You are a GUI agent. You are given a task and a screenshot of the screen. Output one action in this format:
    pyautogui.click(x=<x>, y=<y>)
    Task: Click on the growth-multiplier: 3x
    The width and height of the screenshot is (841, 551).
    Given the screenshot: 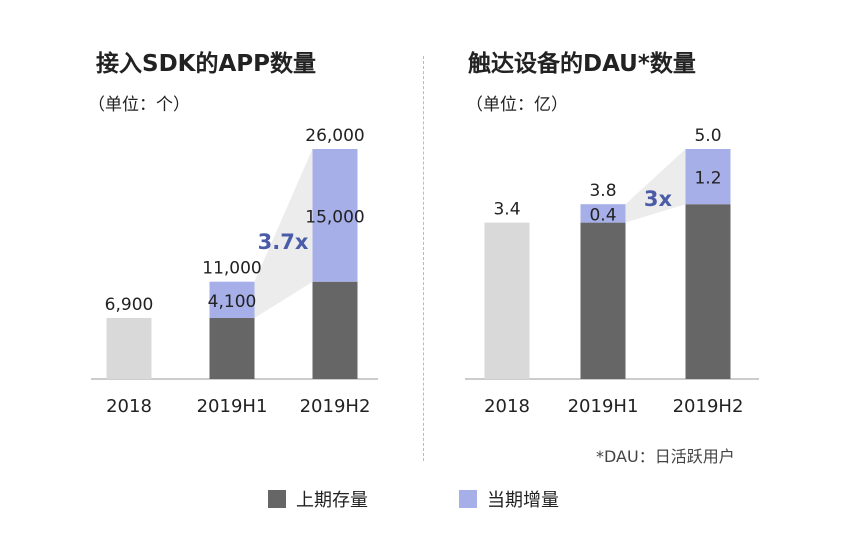 What is the action you would take?
    pyautogui.click(x=658, y=199)
    